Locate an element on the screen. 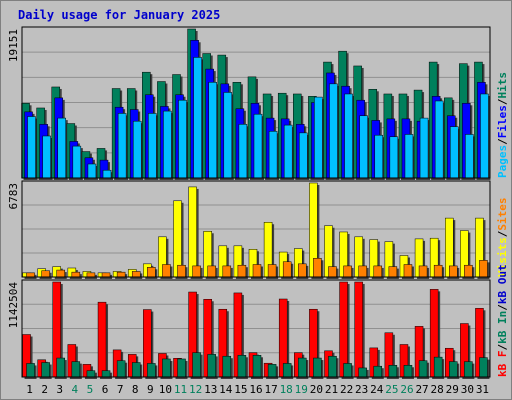  x-tick-label: 2 is located at coordinates (44, 389).